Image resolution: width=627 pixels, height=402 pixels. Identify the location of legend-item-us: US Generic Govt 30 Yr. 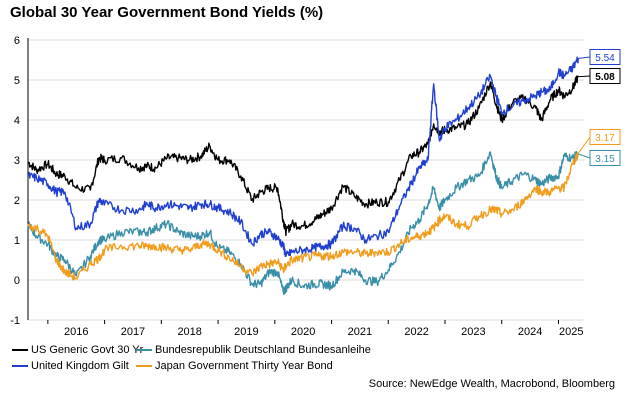
(77, 350).